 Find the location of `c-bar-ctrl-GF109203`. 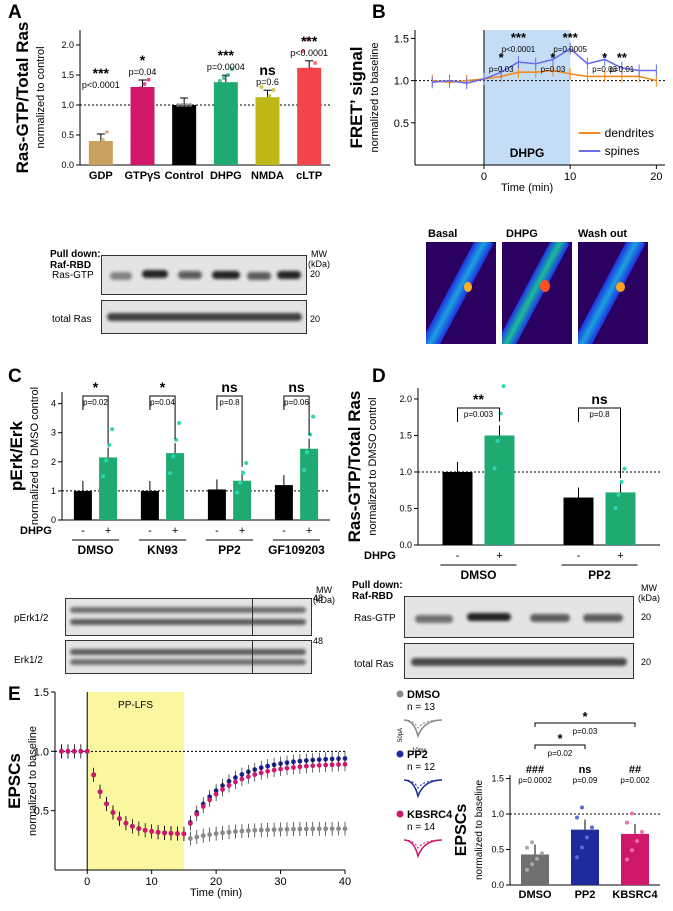

c-bar-ctrl-GF109203 is located at coordinates (283, 502).